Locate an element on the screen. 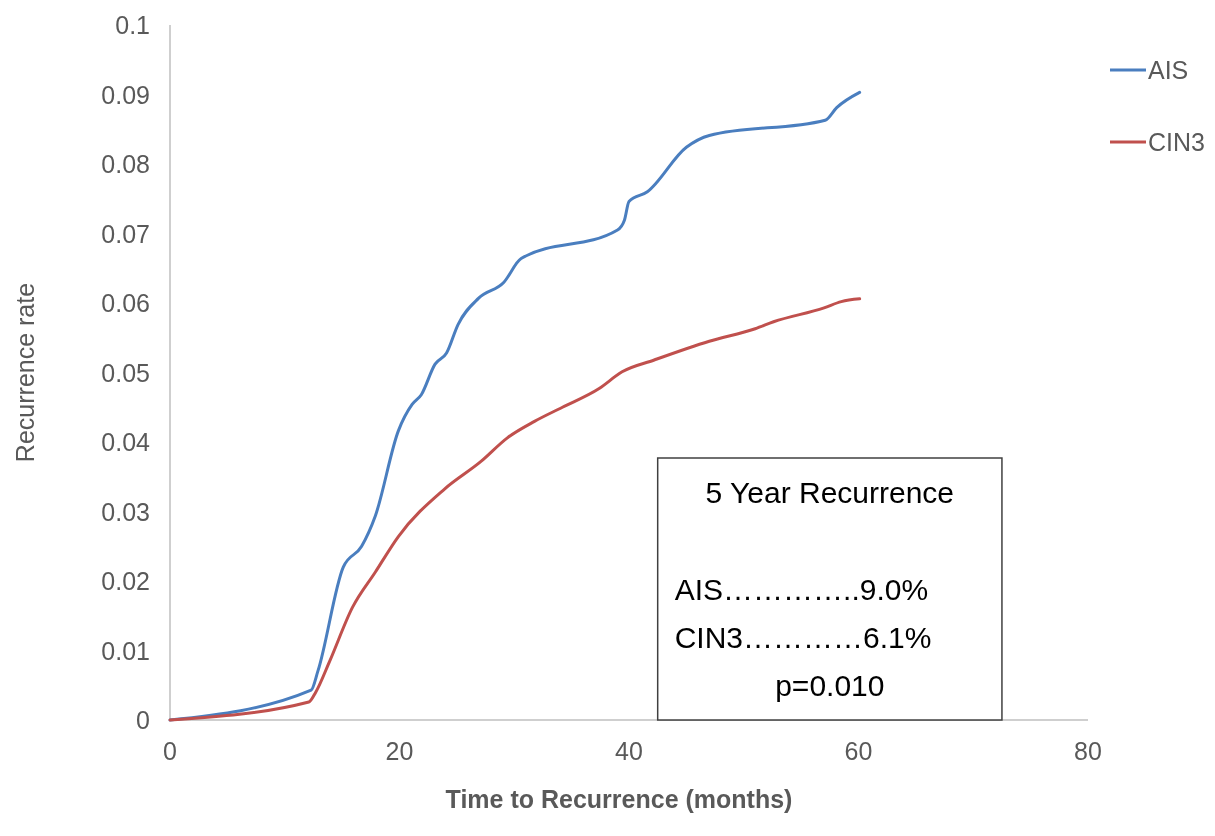 The width and height of the screenshot is (1215, 836). annotation: CIN3…………6.1% is located at coordinates (803, 637).